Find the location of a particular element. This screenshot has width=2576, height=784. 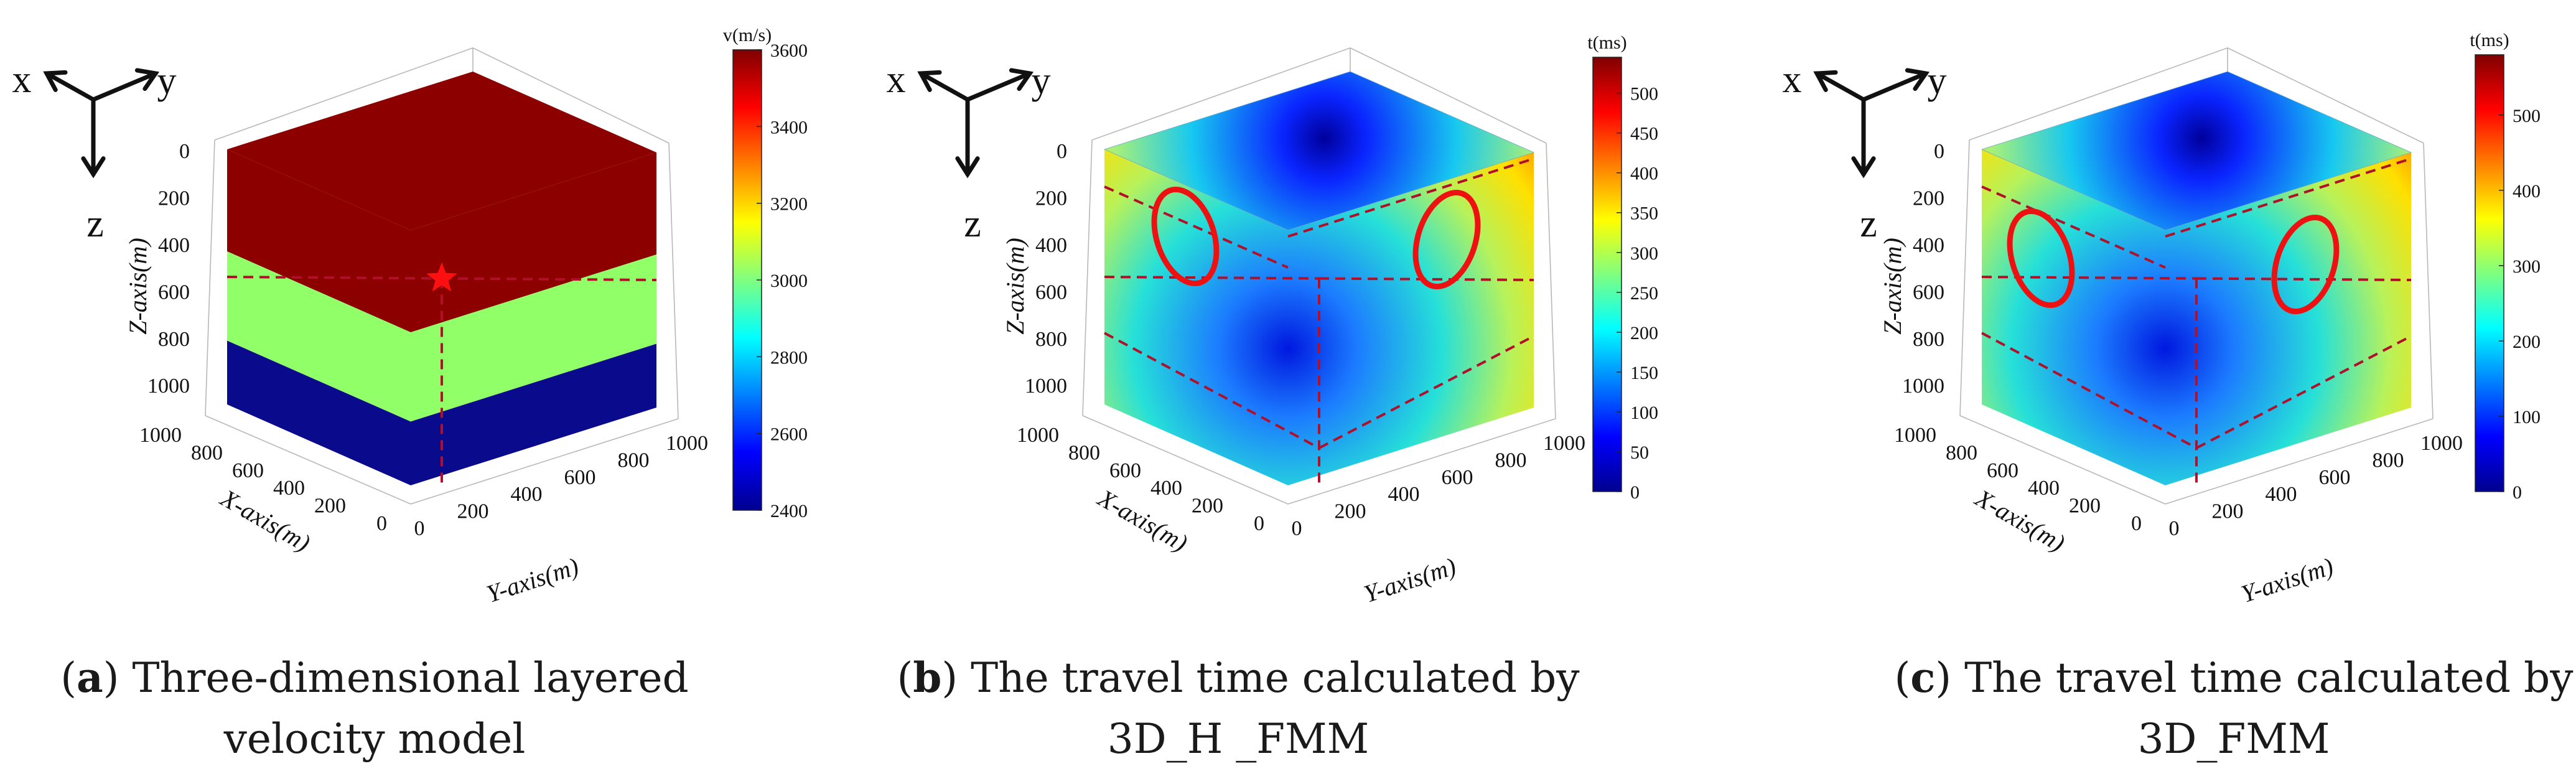

layer-3-left-face is located at coordinates (319, 412).